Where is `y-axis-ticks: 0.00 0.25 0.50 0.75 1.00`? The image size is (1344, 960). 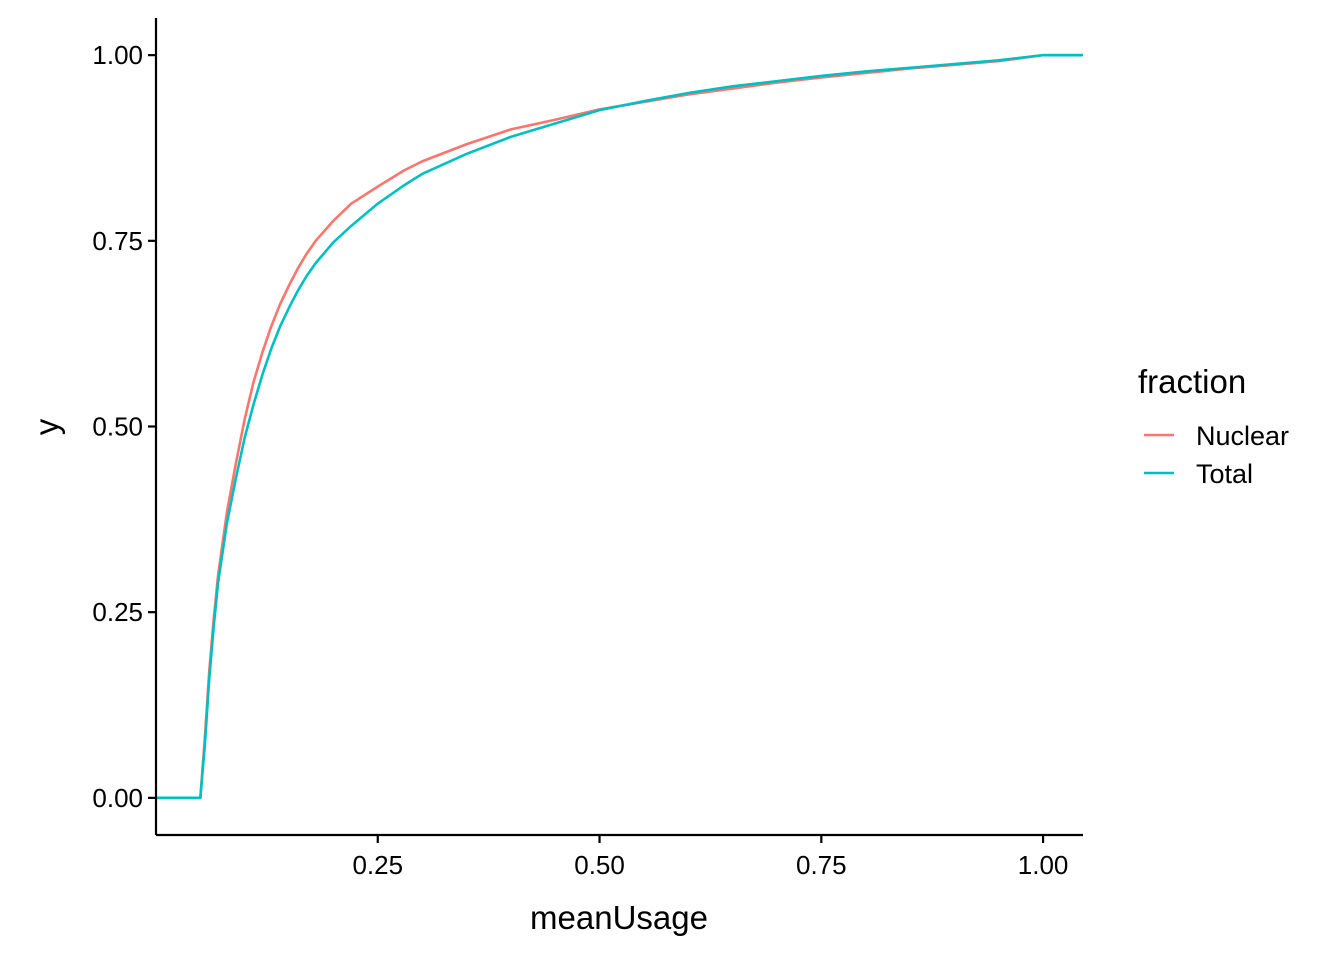 y-axis-ticks: 0.00 0.25 0.50 0.75 1.00 is located at coordinates (124, 426).